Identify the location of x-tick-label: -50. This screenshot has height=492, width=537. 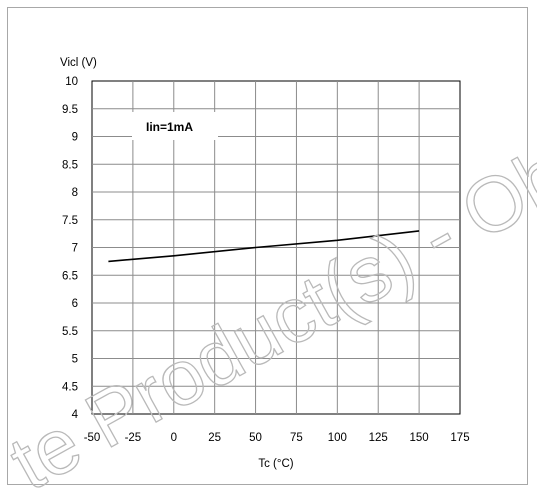
(92, 438).